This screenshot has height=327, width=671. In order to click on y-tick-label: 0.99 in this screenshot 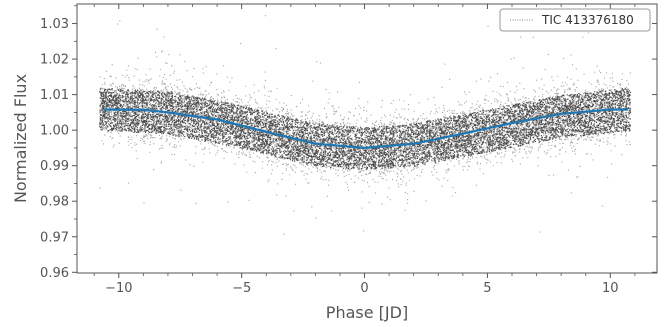, I will do `click(54, 166)`.